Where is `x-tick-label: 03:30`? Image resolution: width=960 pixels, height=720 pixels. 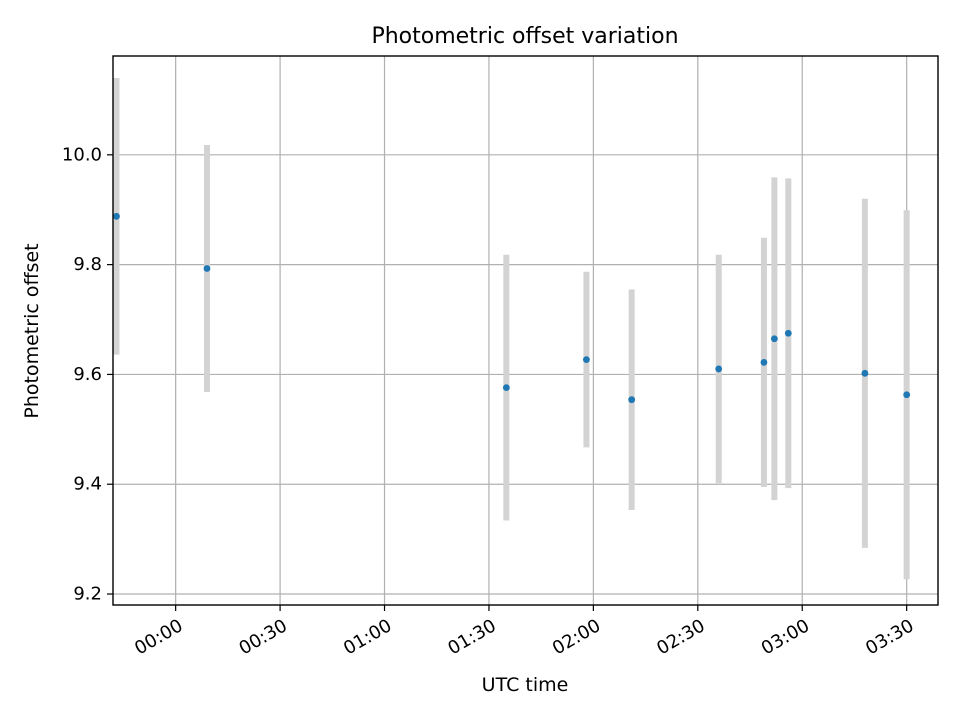 x-tick-label: 03:30 is located at coordinates (889, 637).